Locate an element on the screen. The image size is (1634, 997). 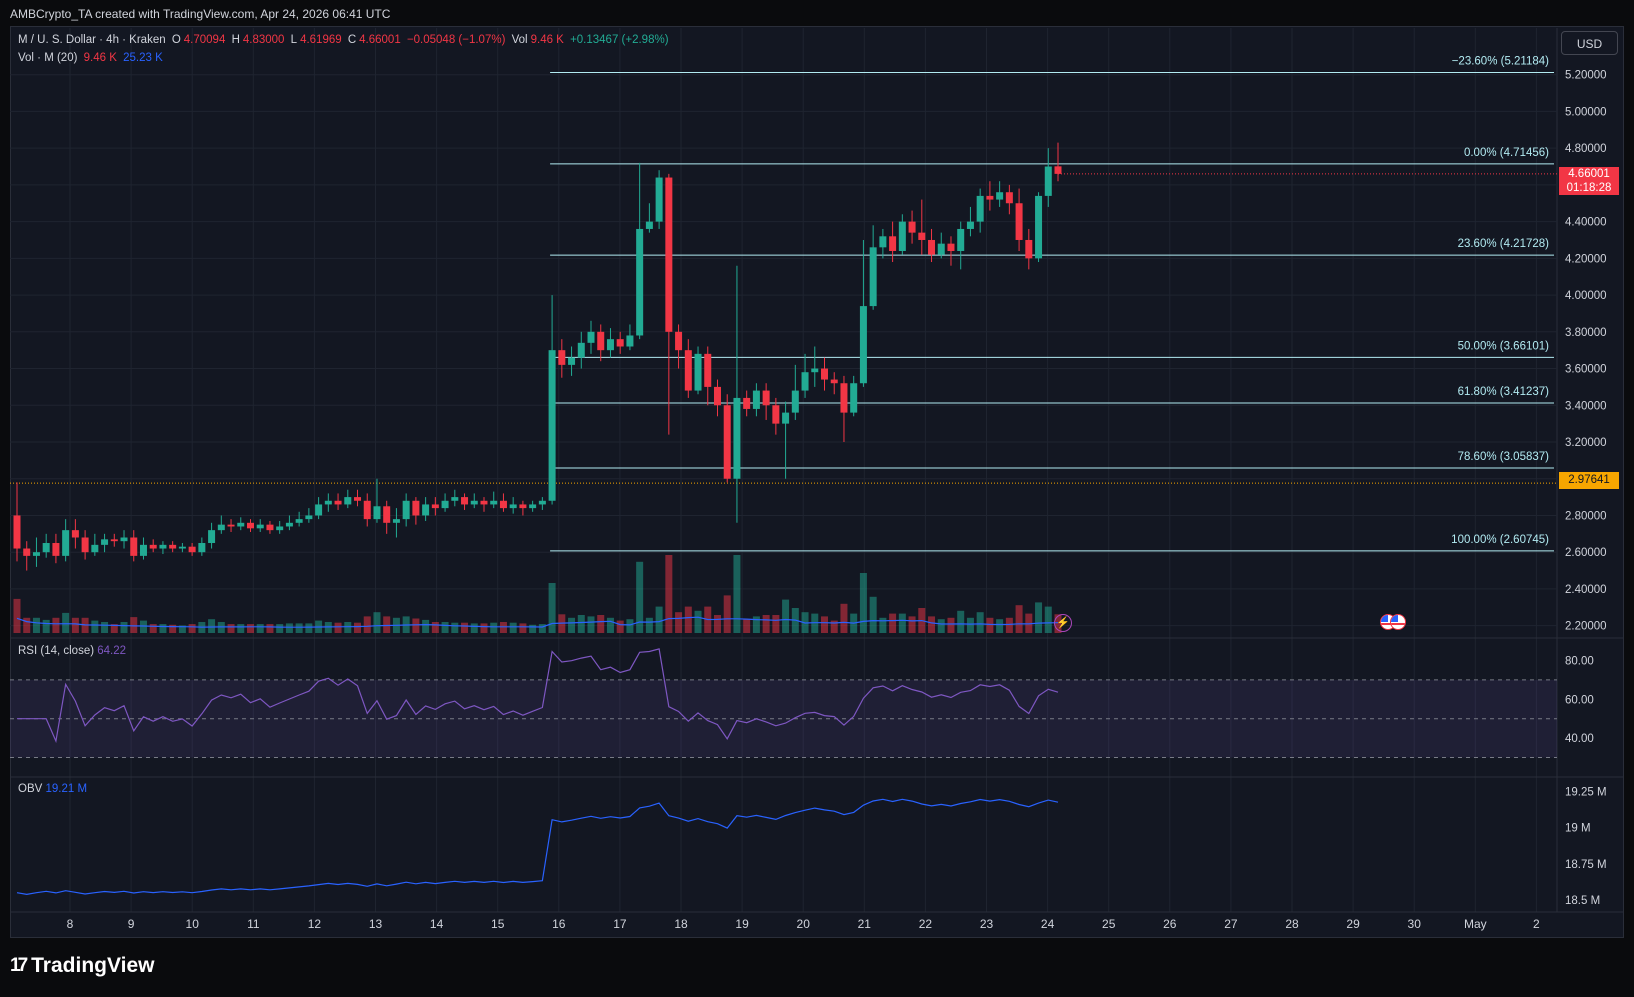
volume-ma-value-1: 9.46 K is located at coordinates (100, 58).